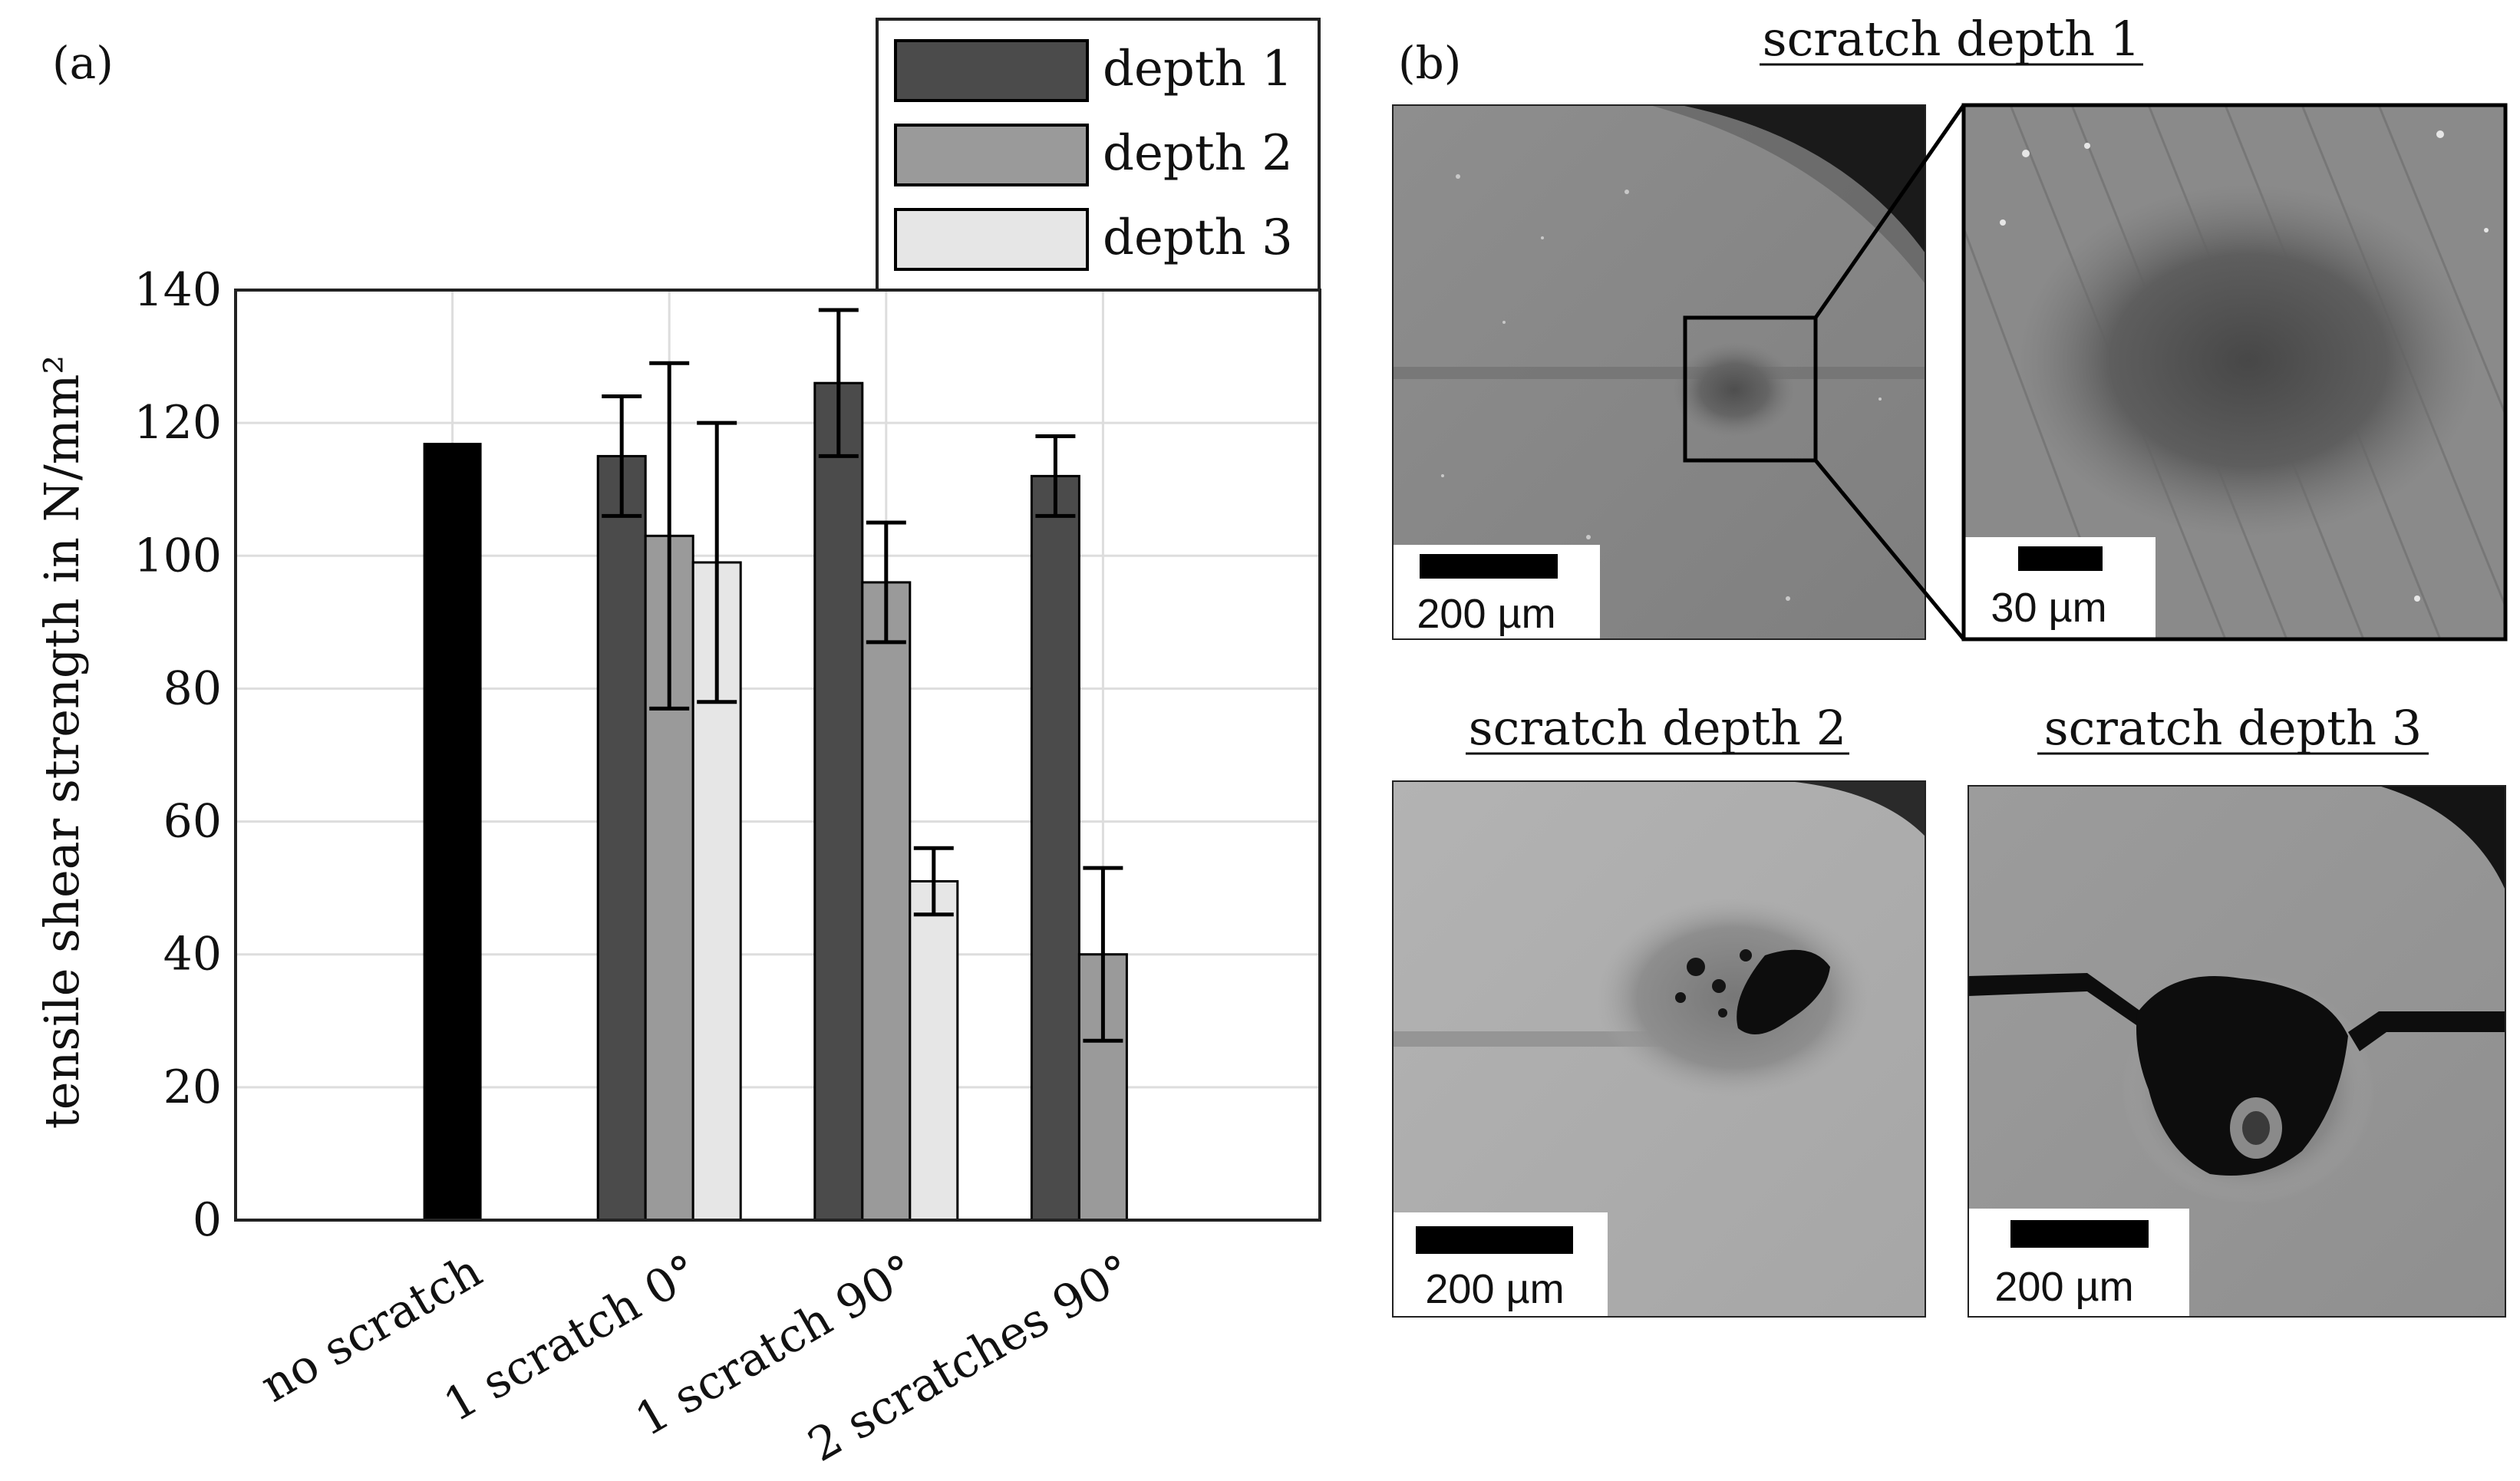 This screenshot has width=2520, height=1481. Describe the element at coordinates (1713, 983) in the screenshot. I see `scratch-pits` at that location.